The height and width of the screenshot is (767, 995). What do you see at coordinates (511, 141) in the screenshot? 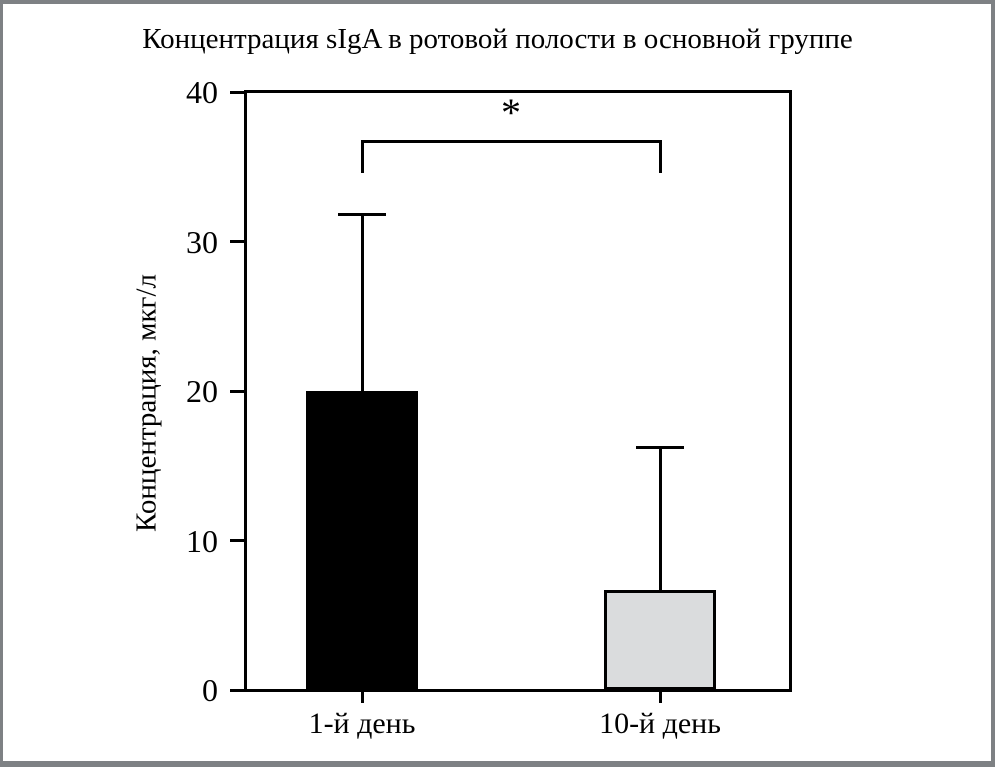
I see `significance-bracket-top` at bounding box center [511, 141].